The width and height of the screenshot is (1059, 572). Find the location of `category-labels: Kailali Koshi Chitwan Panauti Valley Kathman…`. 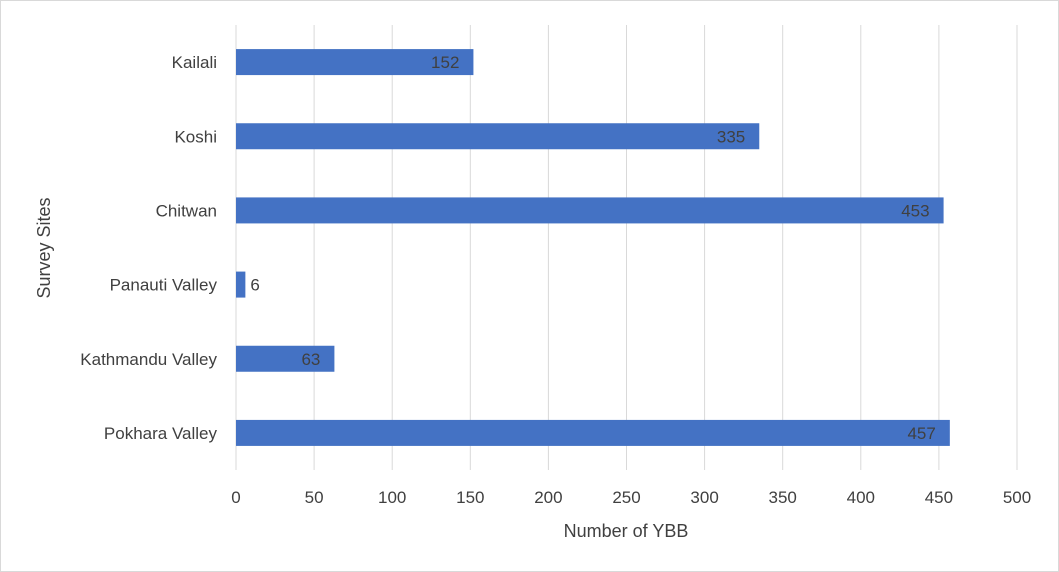

category-labels: Kailali Koshi Chitwan Panauti Valley Kathman… is located at coordinates (148, 248).